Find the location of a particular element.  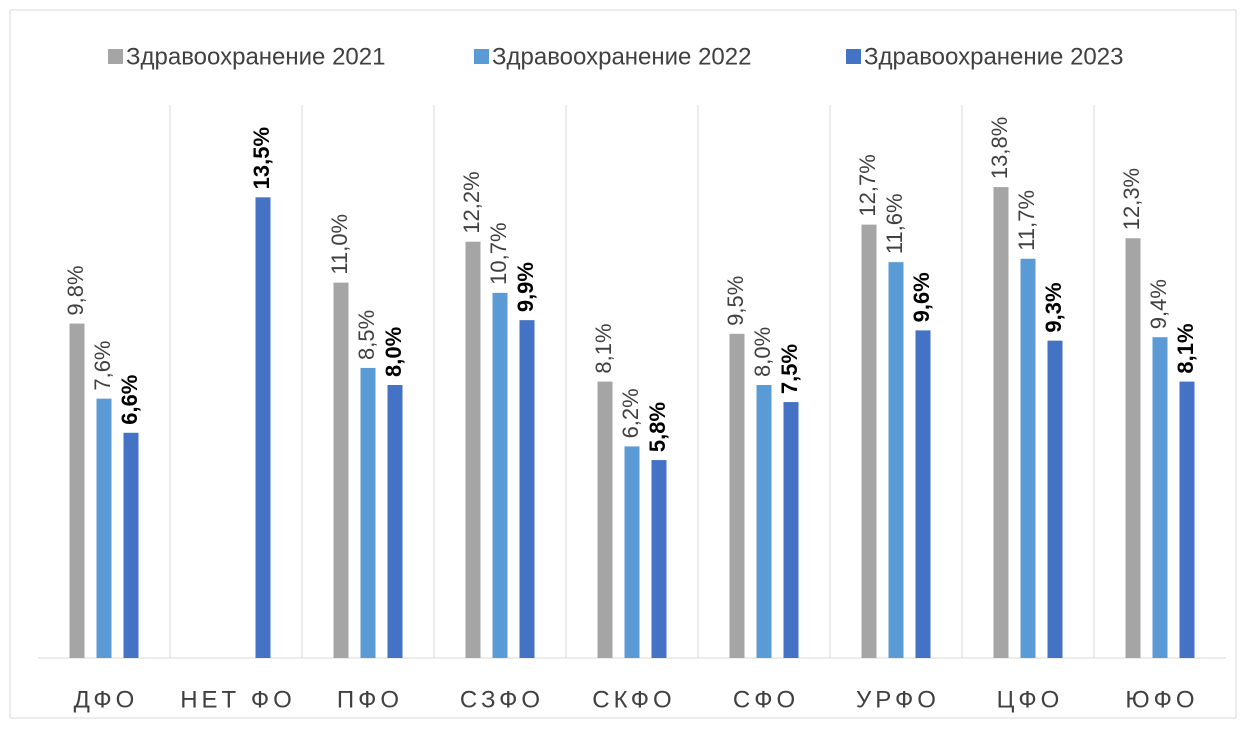

value-label: 11,0% is located at coordinates (339, 244).